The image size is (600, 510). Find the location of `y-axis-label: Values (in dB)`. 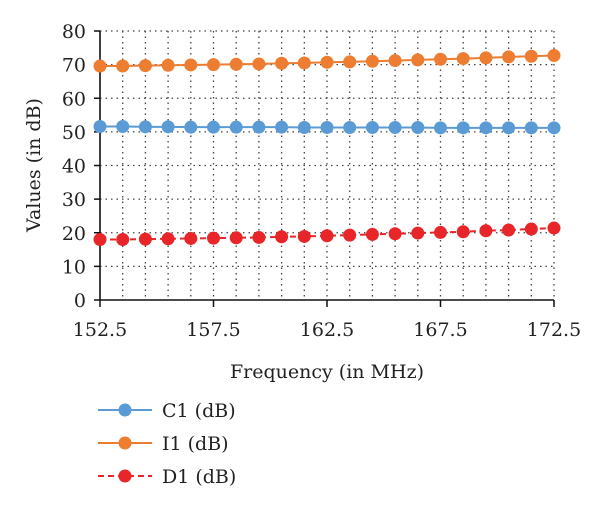

y-axis-label: Values (in dB) is located at coordinates (34, 165).